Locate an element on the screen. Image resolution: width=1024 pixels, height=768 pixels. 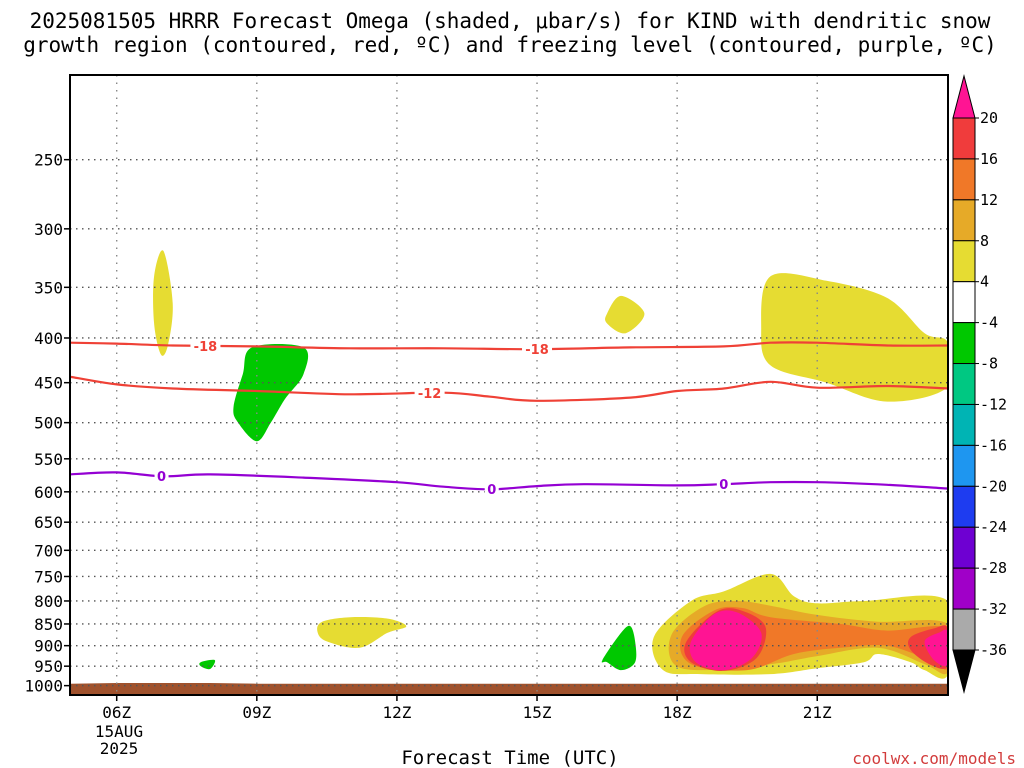
y-tick-label: 500 is located at coordinates (48, 423).